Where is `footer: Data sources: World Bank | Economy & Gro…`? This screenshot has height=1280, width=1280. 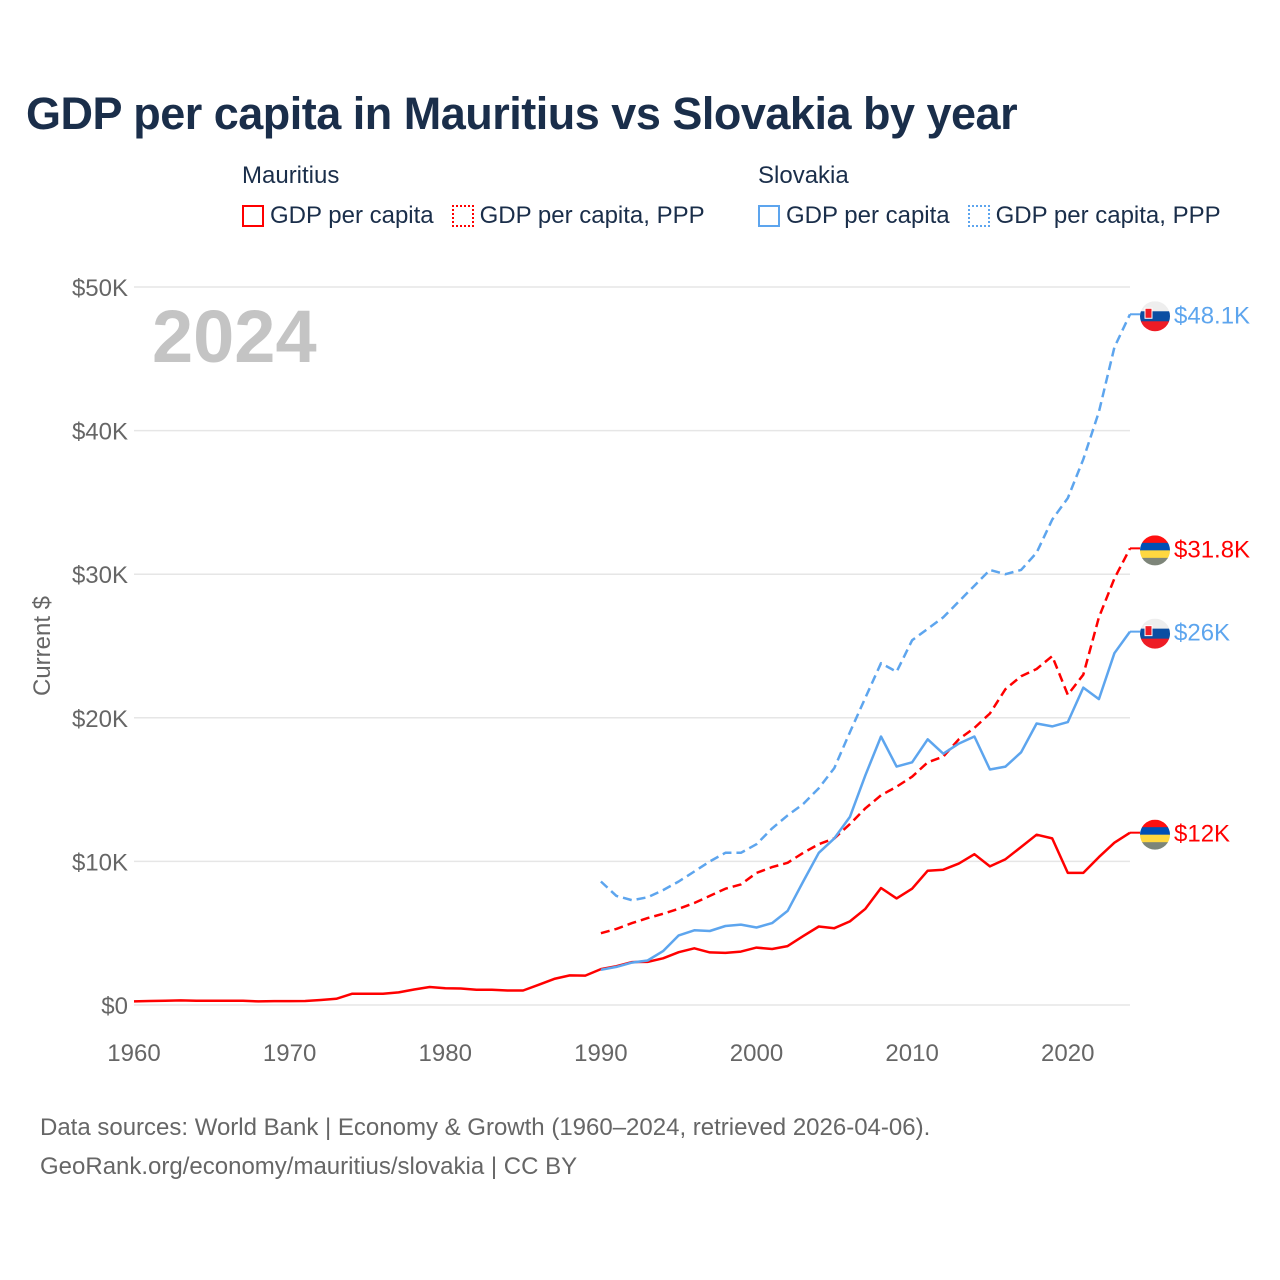 footer: Data sources: World Bank | Economy & Gro… is located at coordinates (485, 1147).